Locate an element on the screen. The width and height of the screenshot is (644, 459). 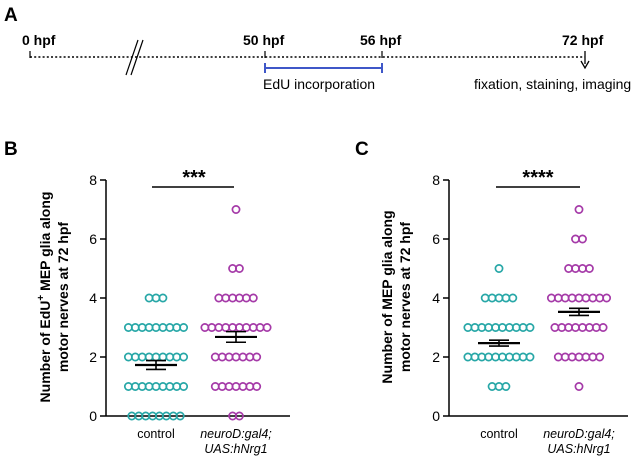
chart-b-ylabel-line2: motor nerves at 72 hpf is located at coordinates (63, 297).